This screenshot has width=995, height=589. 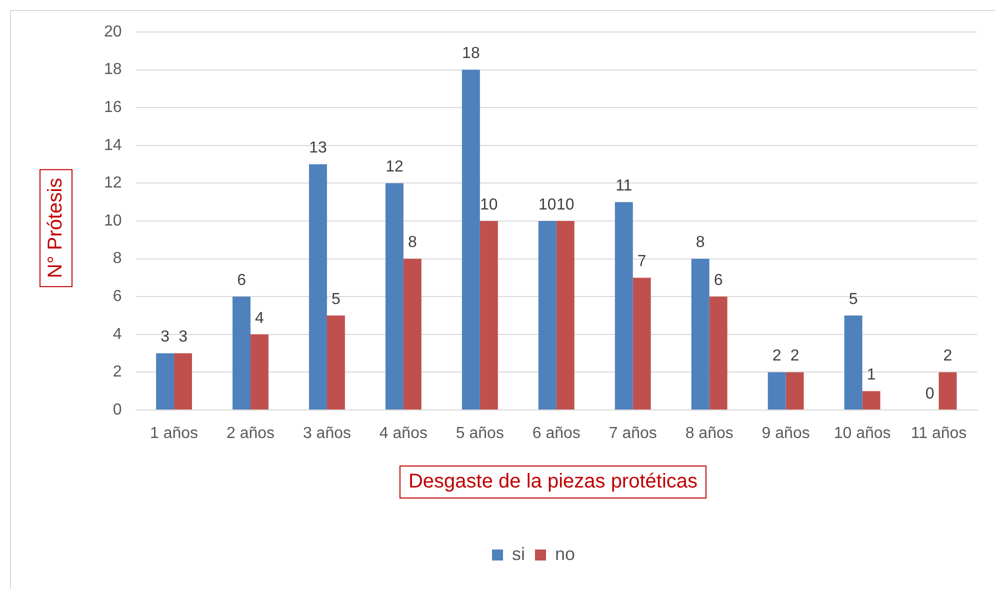 What do you see at coordinates (556, 433) in the screenshot?
I see `x-tick-label: 6 años` at bounding box center [556, 433].